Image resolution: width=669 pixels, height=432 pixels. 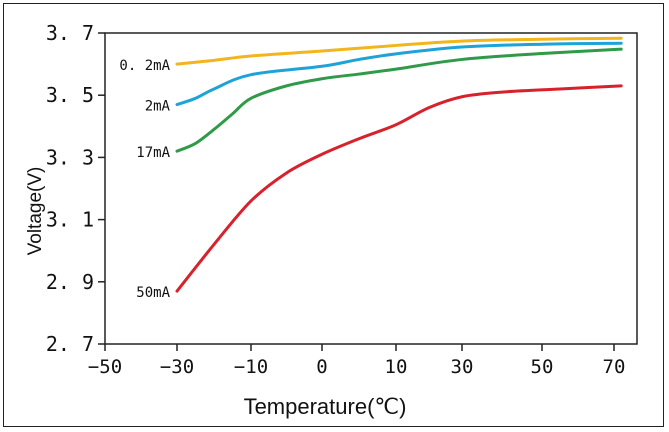 I want to click on x-tick-label: 10, so click(x=396, y=367).